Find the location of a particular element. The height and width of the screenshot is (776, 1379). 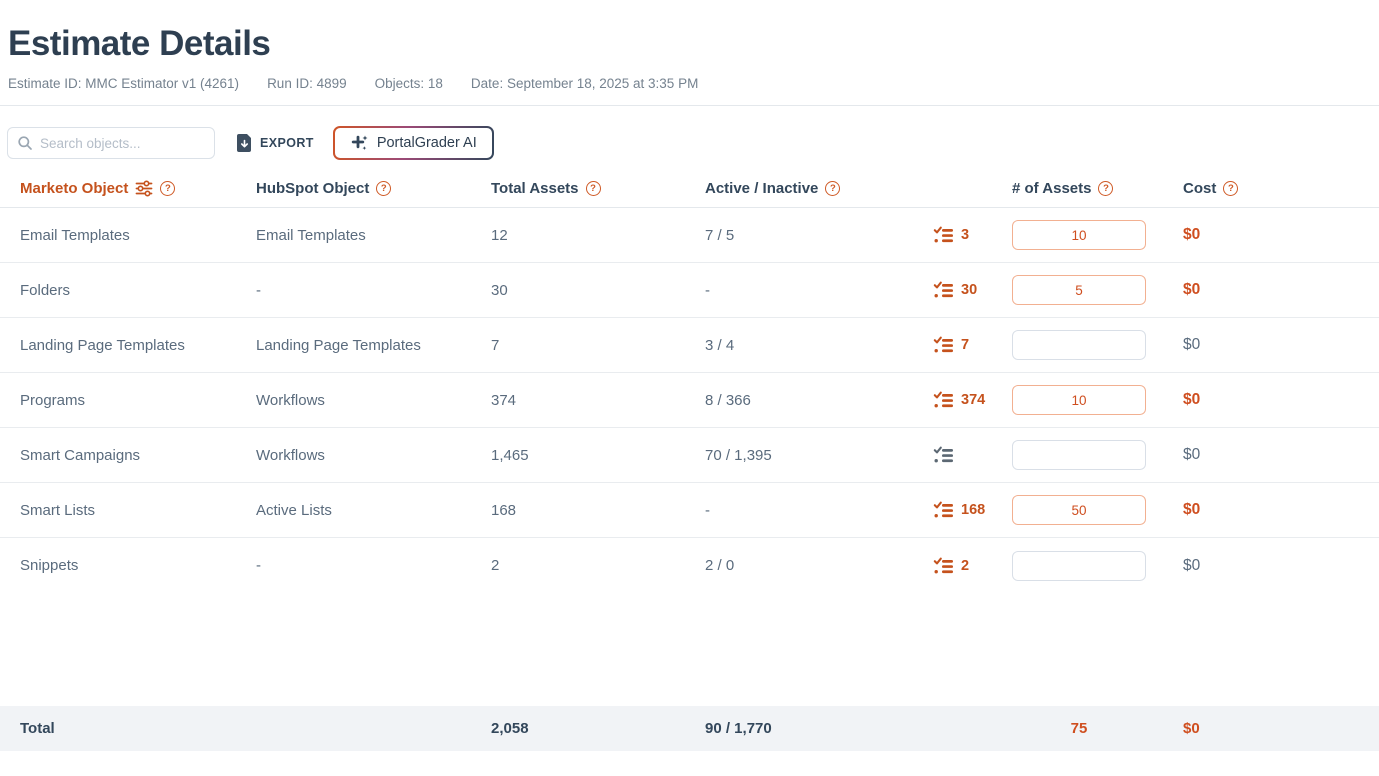

column-header-active-inactive: Active / Inactive ? is located at coordinates (819, 188).